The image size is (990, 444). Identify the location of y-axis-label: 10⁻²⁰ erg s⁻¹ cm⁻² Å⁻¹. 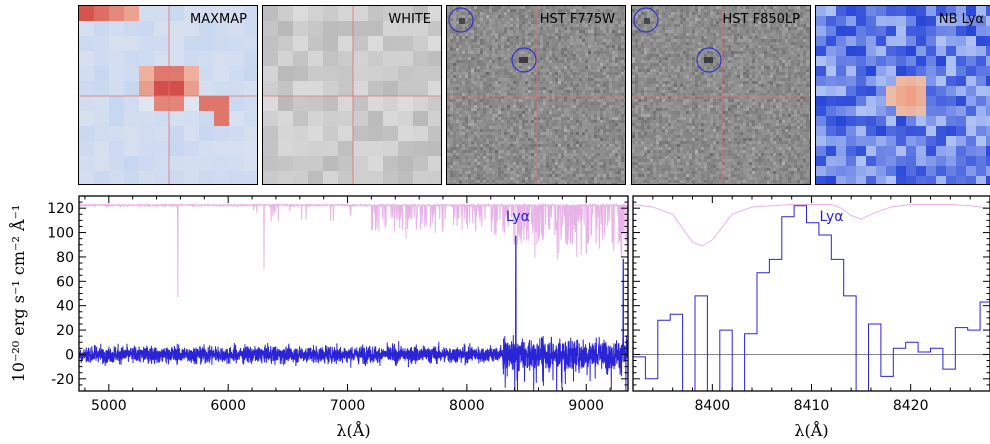
(18, 294).